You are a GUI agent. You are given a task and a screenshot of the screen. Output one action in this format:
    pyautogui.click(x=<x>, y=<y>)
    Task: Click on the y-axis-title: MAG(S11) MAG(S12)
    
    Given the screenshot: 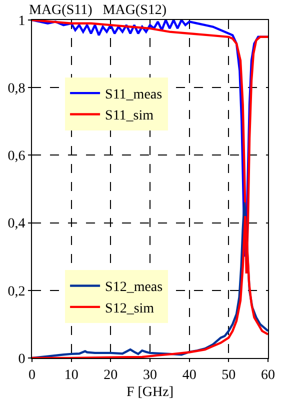 What is the action you would take?
    pyautogui.click(x=98, y=10)
    